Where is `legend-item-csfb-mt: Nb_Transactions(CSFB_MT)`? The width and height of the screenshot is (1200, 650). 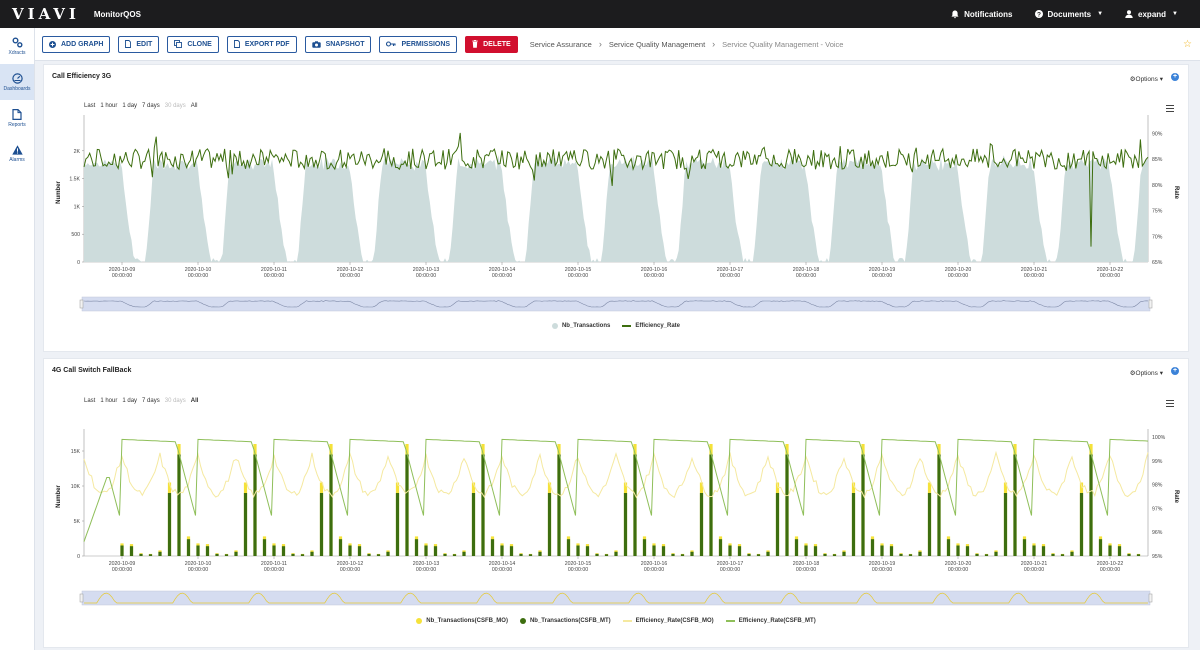
legend-item-csfb-mt: Nb_Transactions(CSFB_MT) is located at coordinates (565, 621).